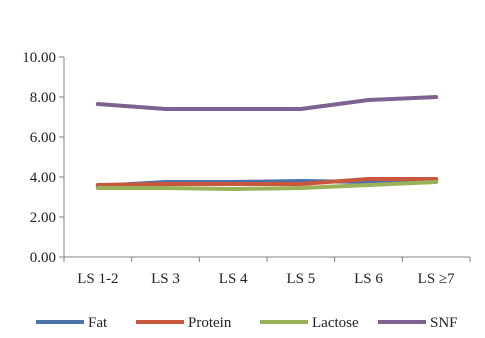 The width and height of the screenshot is (485, 338). What do you see at coordinates (267, 182) in the screenshot?
I see `series-line-protein` at bounding box center [267, 182].